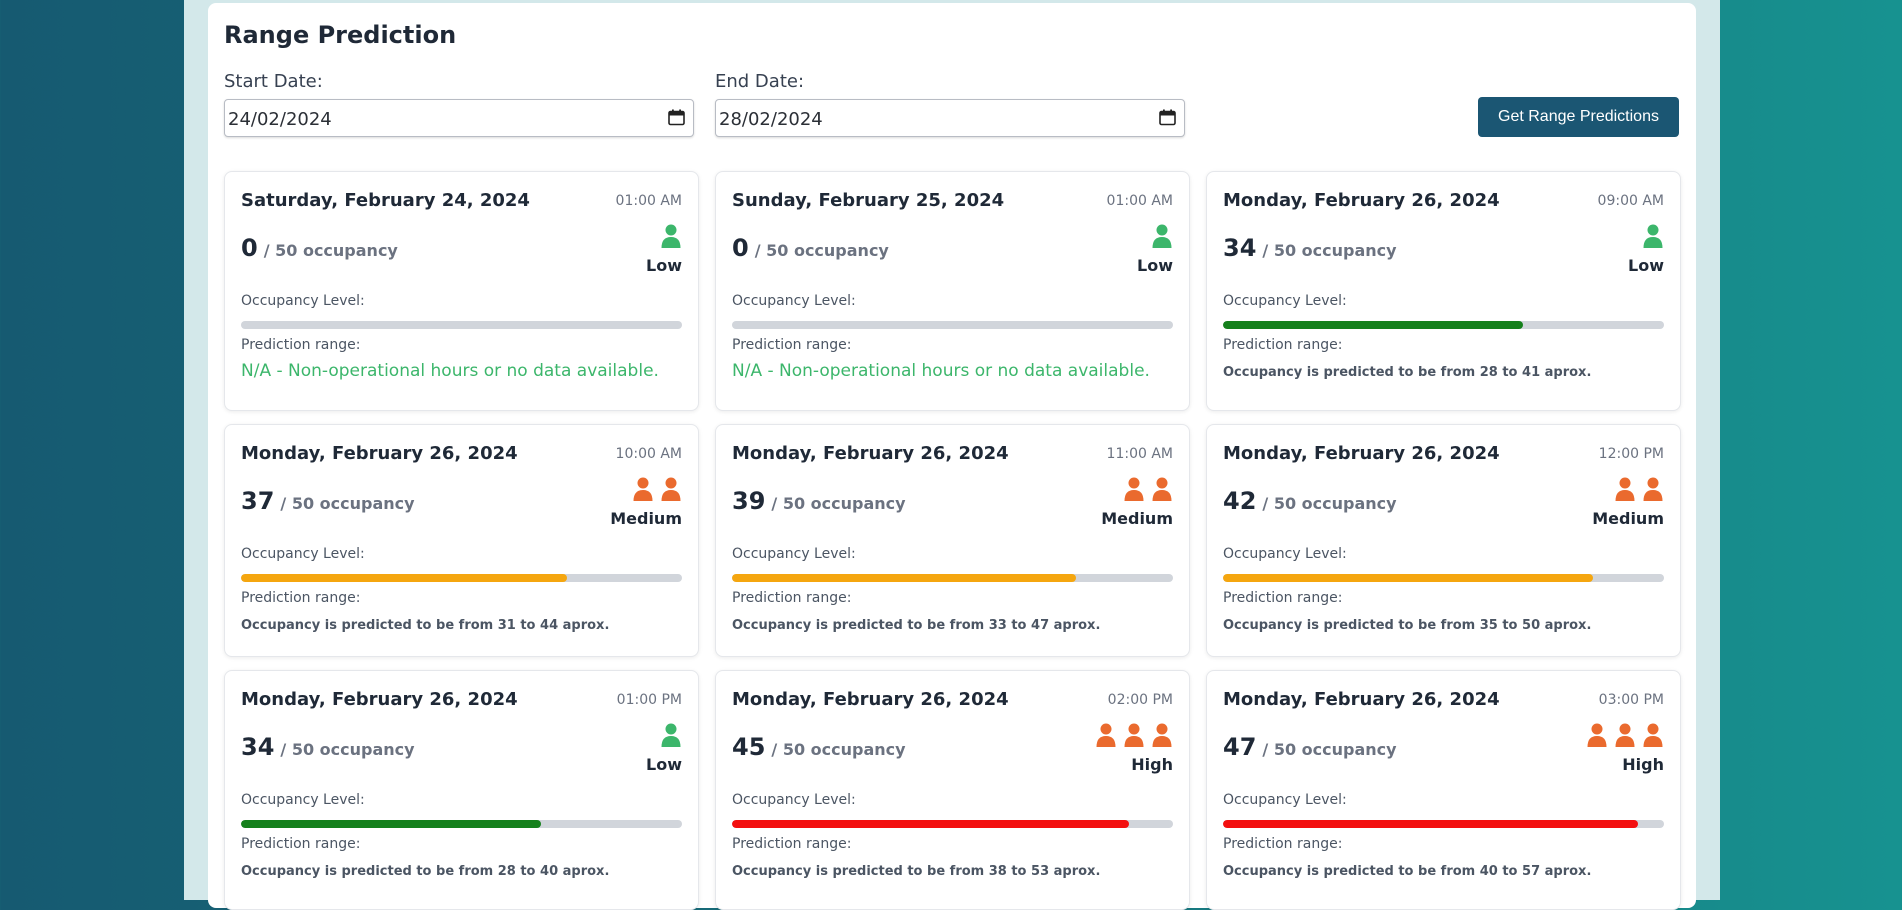 This screenshot has width=1902, height=910. I want to click on occupancy-value: 37, so click(258, 501).